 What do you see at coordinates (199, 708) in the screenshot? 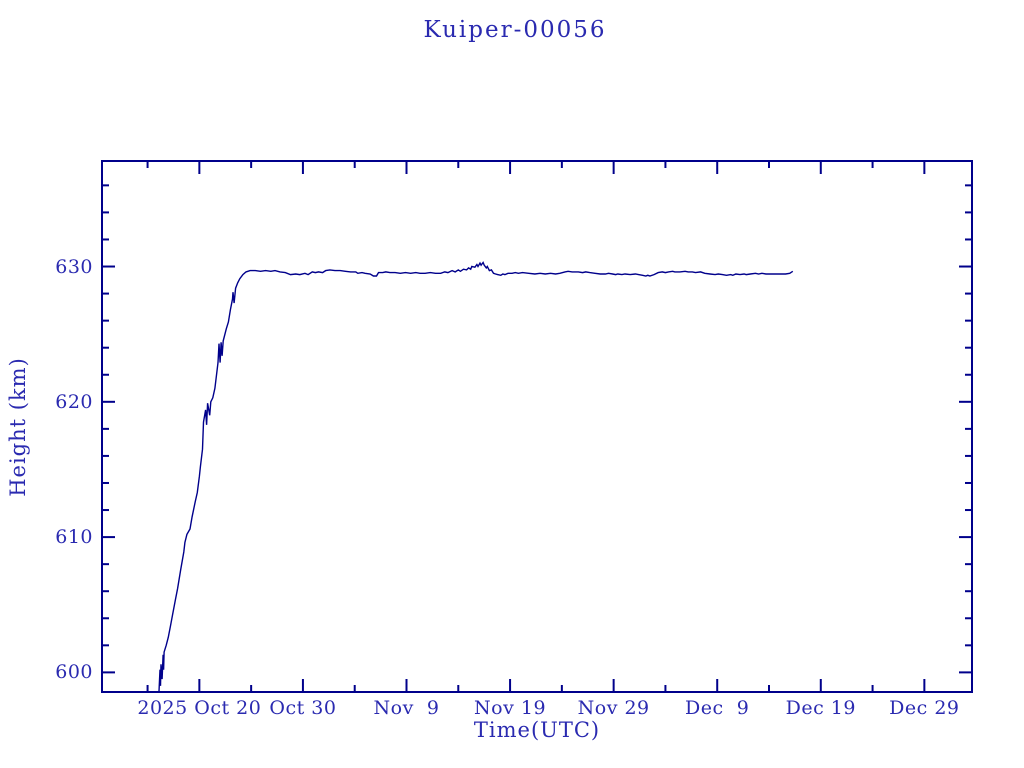
I see `x-tick-label: 2025 Oct 20` at bounding box center [199, 708].